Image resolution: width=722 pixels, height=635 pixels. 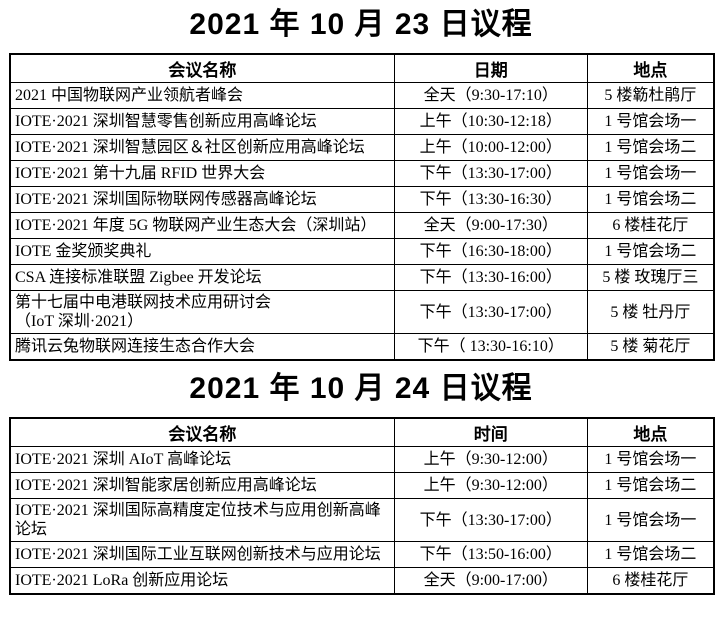 What do you see at coordinates (650, 312) in the screenshot?
I see `event-location-cell: 5 楼 牡丹厅` at bounding box center [650, 312].